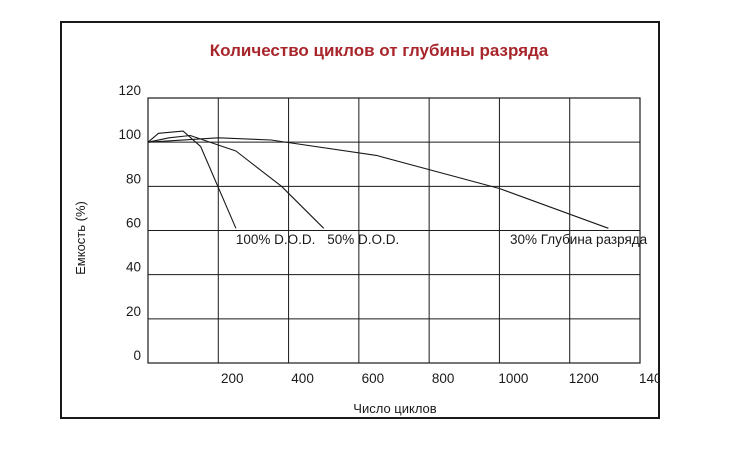 This screenshot has height=451, width=732. I want to click on x-tick-label-200: 200, so click(232, 378).